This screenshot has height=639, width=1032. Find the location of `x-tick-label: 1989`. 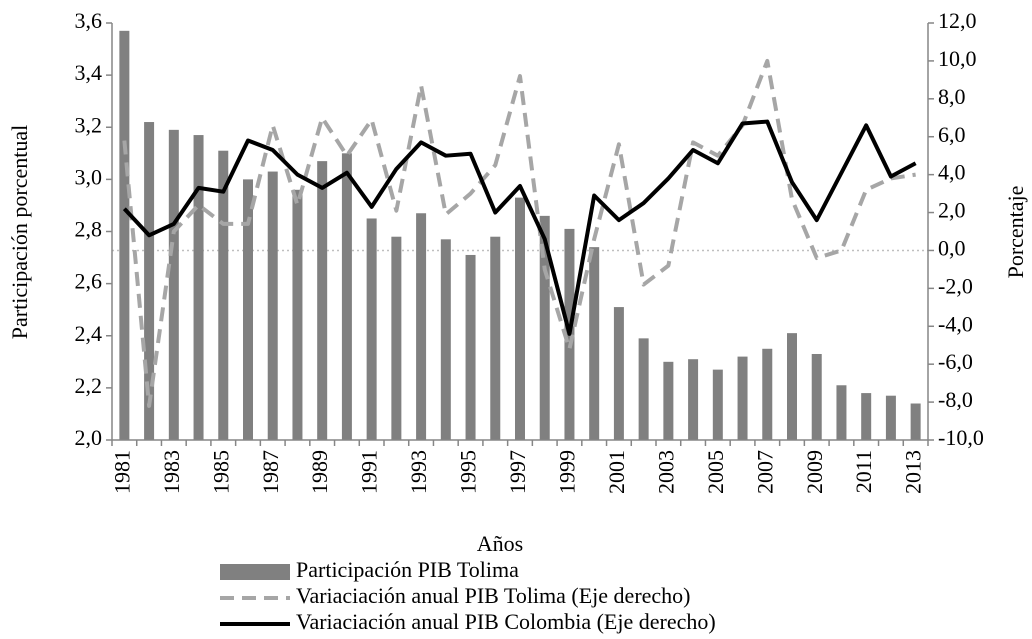

x-tick-label: 1989 is located at coordinates (319, 472).